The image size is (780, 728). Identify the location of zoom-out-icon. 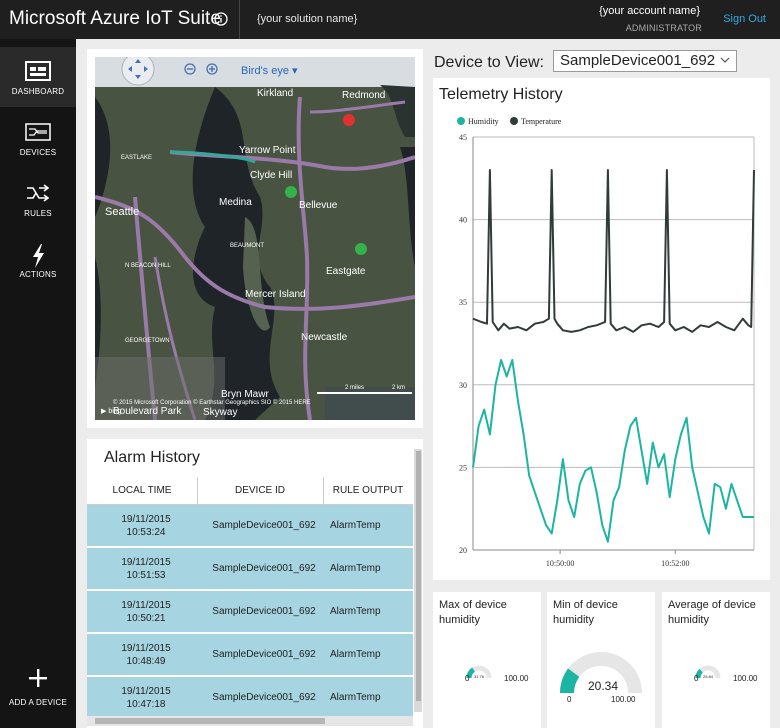
(190, 69).